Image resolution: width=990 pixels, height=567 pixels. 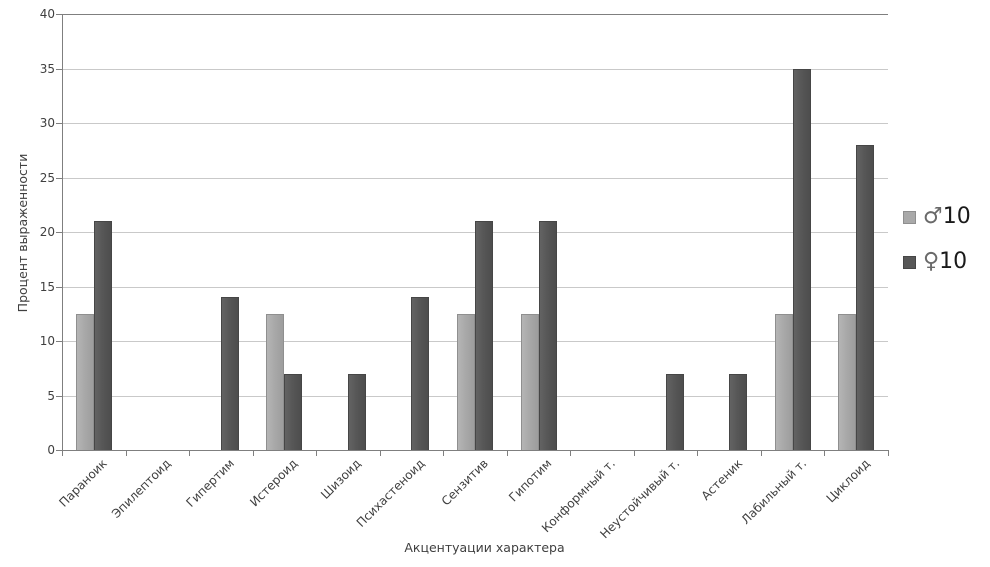 What do you see at coordinates (475, 450) in the screenshot?
I see `x-axis-line` at bounding box center [475, 450].